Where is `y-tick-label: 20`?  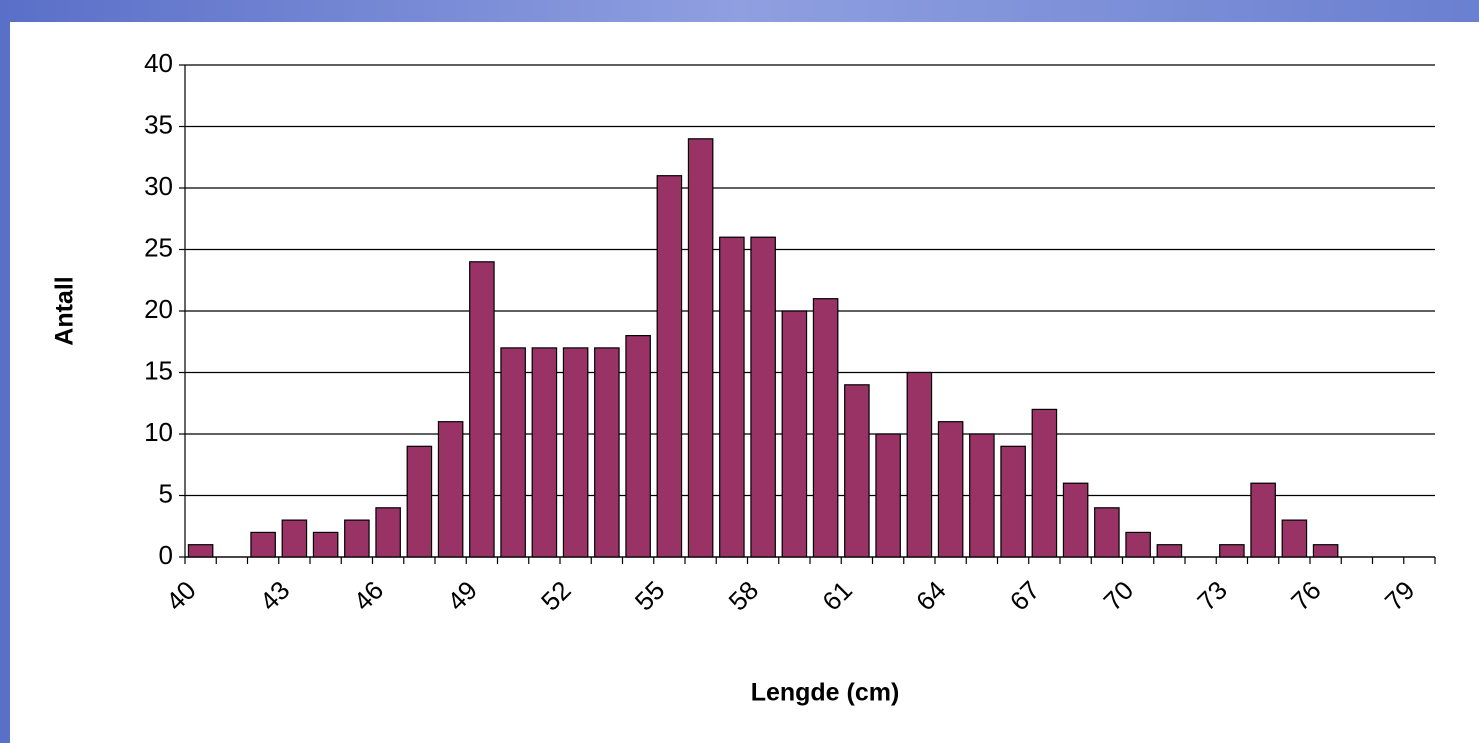
y-tick-label: 20 is located at coordinates (158, 309).